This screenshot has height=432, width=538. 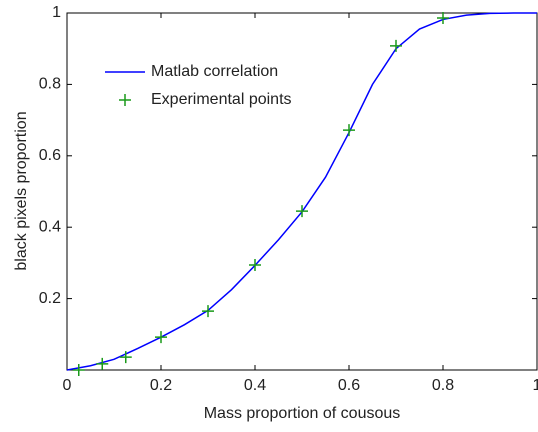 What do you see at coordinates (349, 385) in the screenshot?
I see `x-tick-label: 0.6` at bounding box center [349, 385].